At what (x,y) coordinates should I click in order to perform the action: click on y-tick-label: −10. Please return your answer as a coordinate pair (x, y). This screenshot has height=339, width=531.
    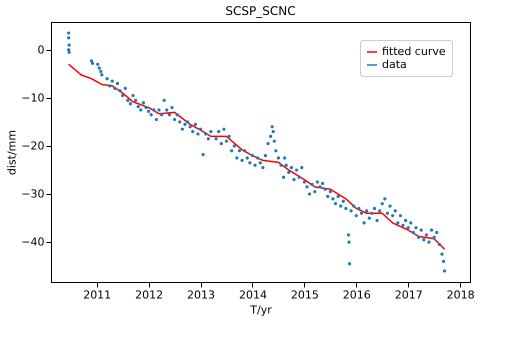
    Looking at the image, I should click on (32, 97).